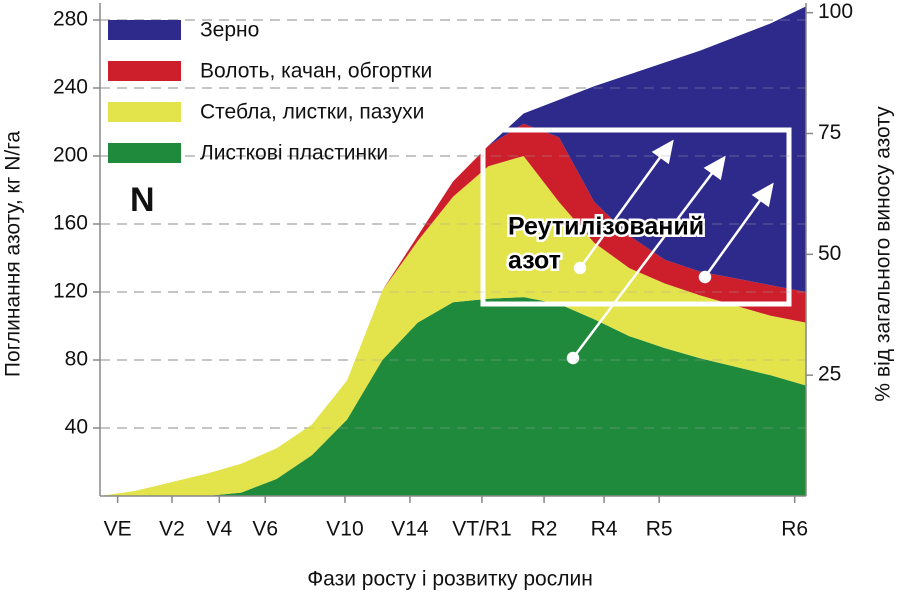 This screenshot has width=900, height=596. I want to click on y-tick-label: 240, so click(70, 87).